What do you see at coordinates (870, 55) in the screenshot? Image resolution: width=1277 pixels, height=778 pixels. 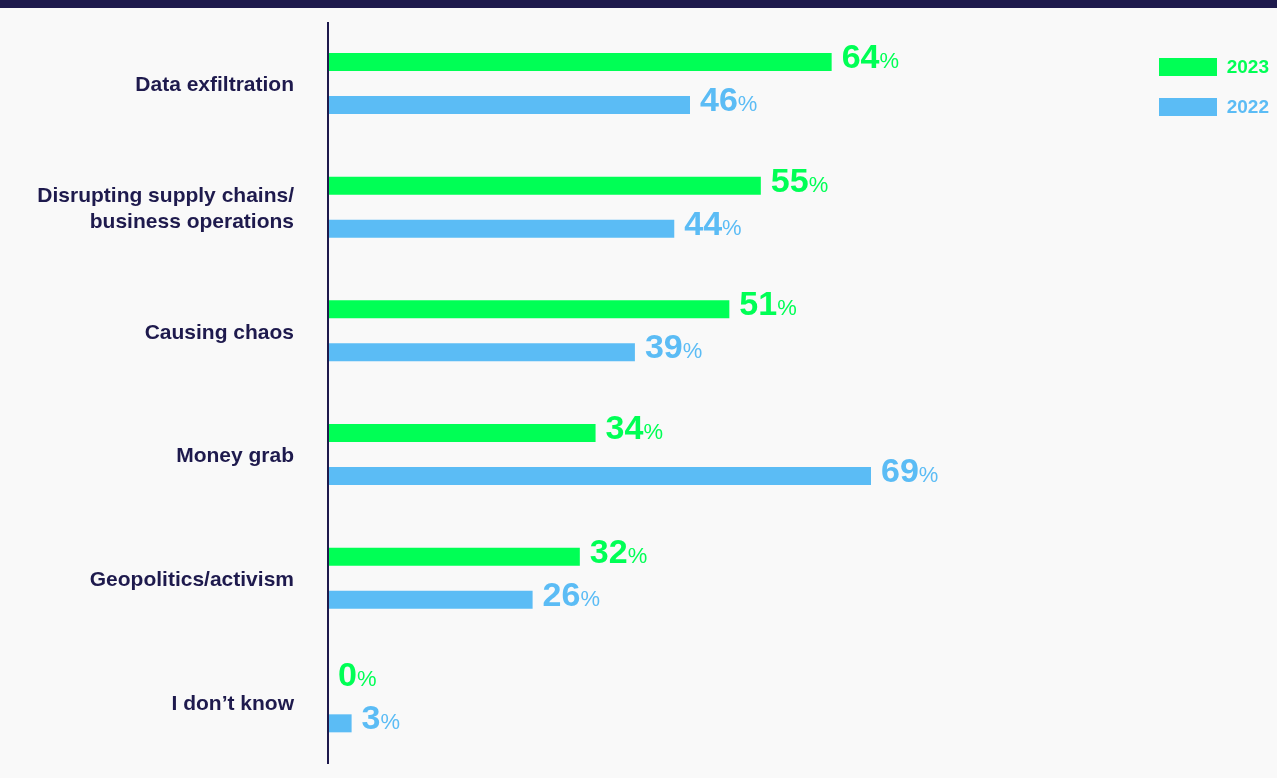 I see `data-label: 64%` at bounding box center [870, 55].